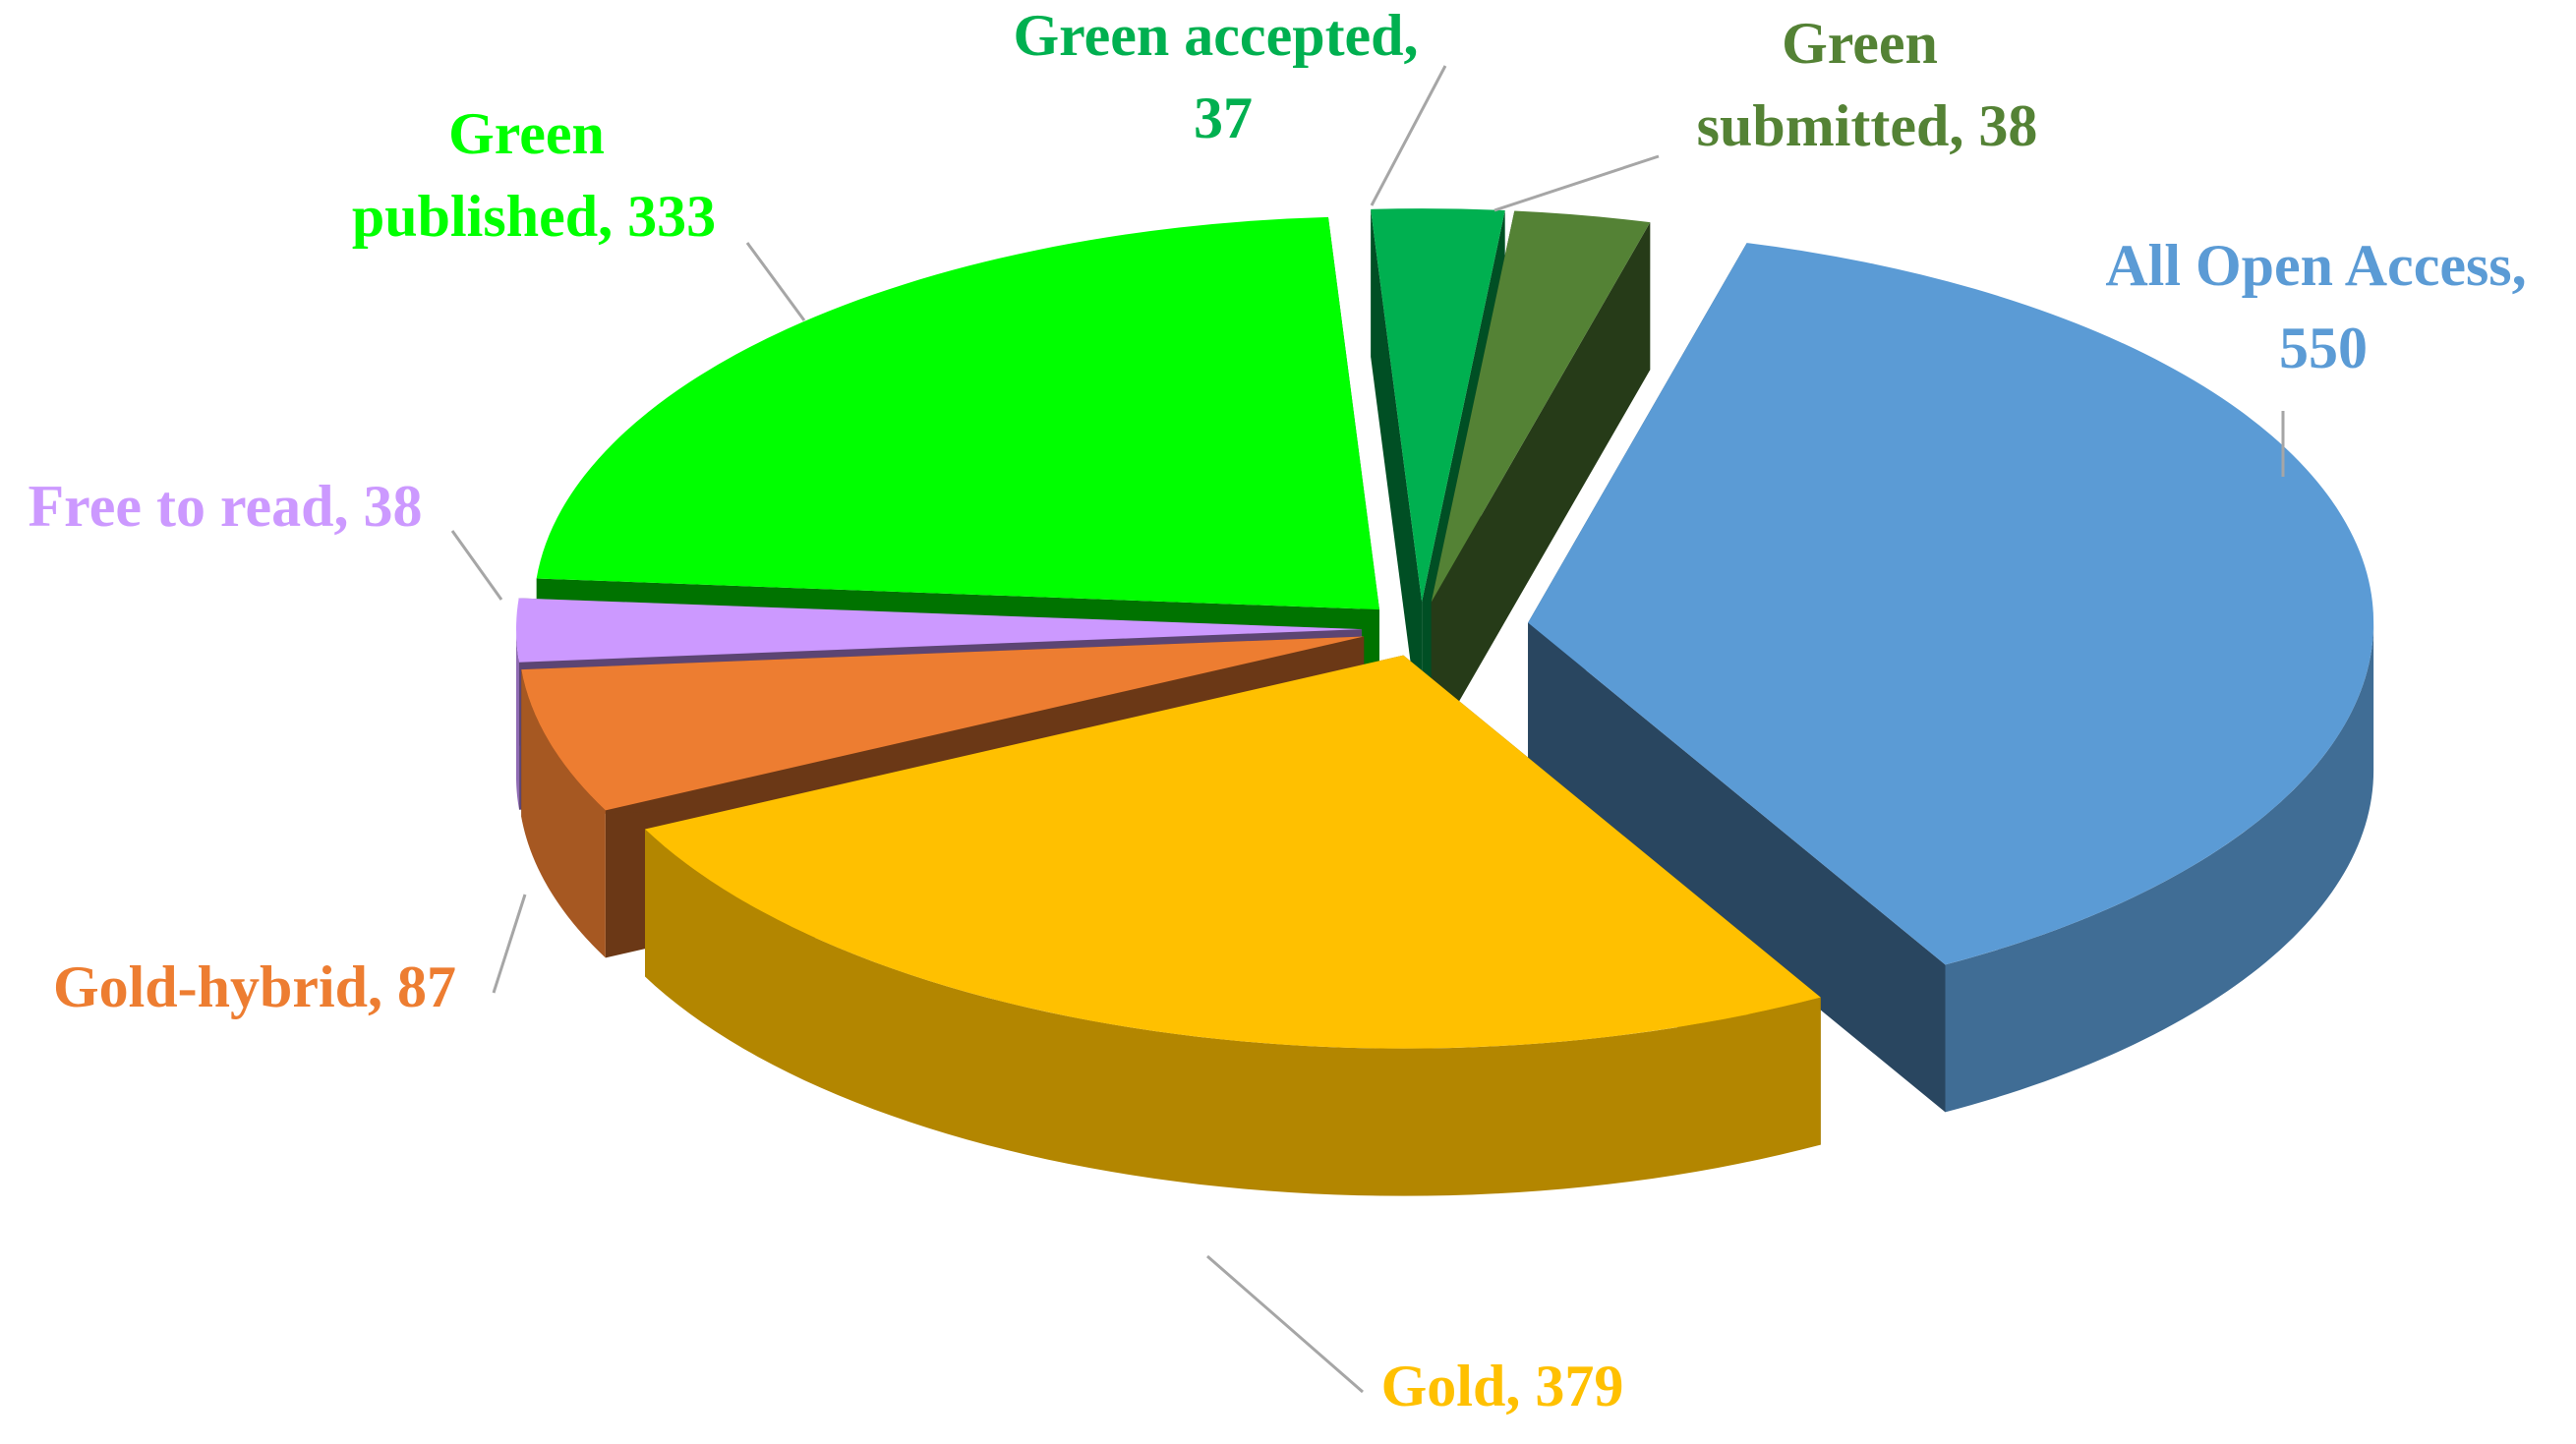 The width and height of the screenshot is (2576, 1444). Describe the element at coordinates (1502, 1386) in the screenshot. I see `data-label: Gold, 379` at that location.